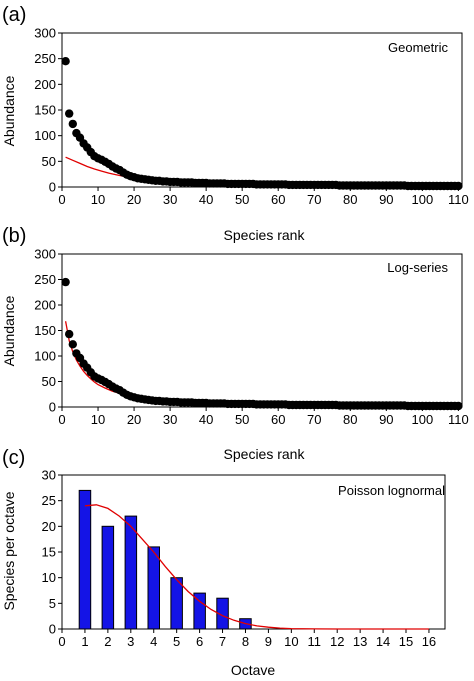 The image size is (474, 681). I want to click on panel-b-x-tick-label: 40, so click(206, 419).